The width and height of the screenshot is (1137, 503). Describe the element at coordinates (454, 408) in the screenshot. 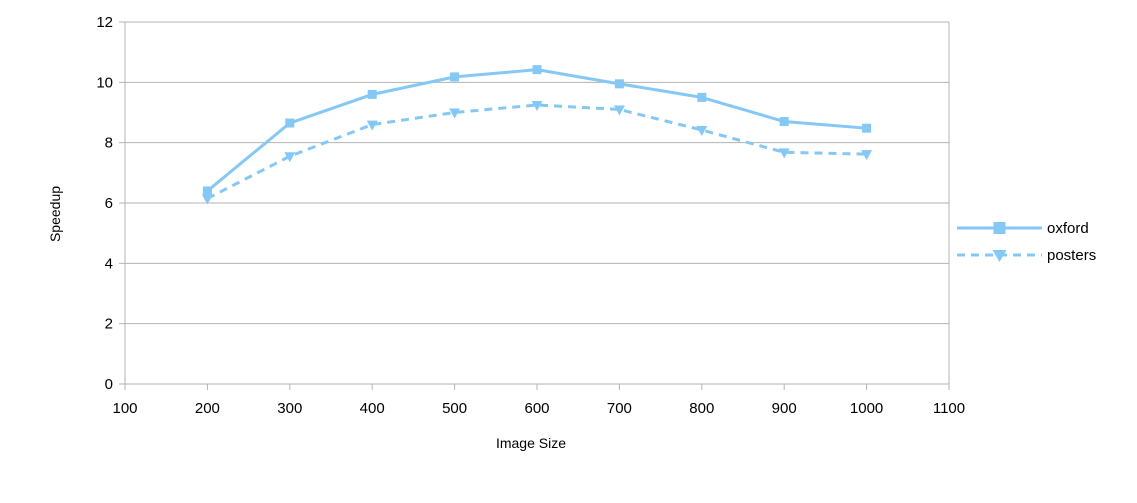

I see `x-tick-label: 500` at that location.